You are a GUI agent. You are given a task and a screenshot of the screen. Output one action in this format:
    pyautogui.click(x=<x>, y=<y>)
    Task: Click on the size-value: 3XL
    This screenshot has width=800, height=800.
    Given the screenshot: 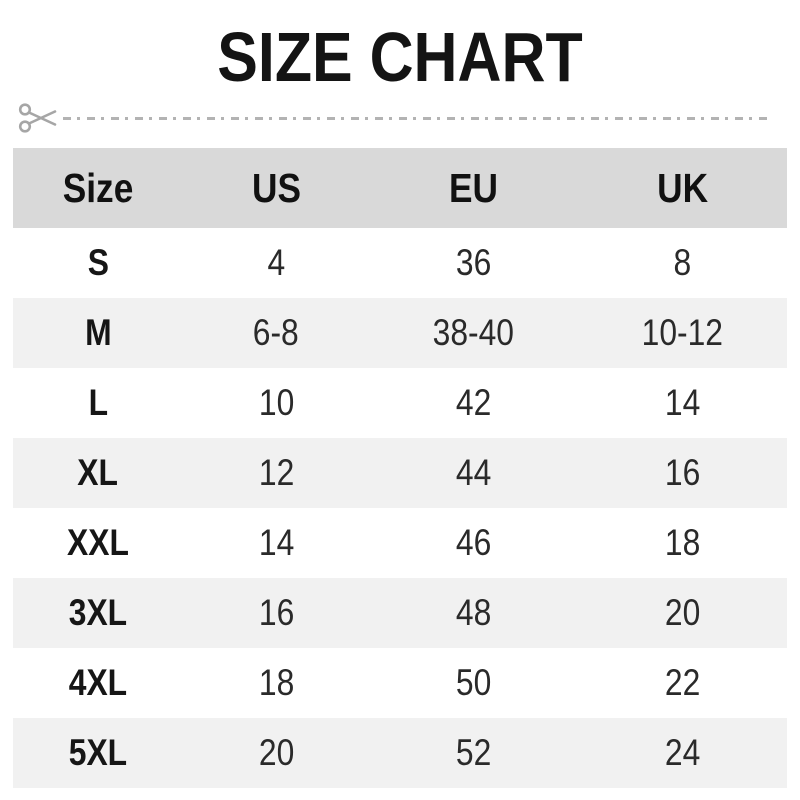 What is the action you would take?
    pyautogui.click(x=98, y=612)
    